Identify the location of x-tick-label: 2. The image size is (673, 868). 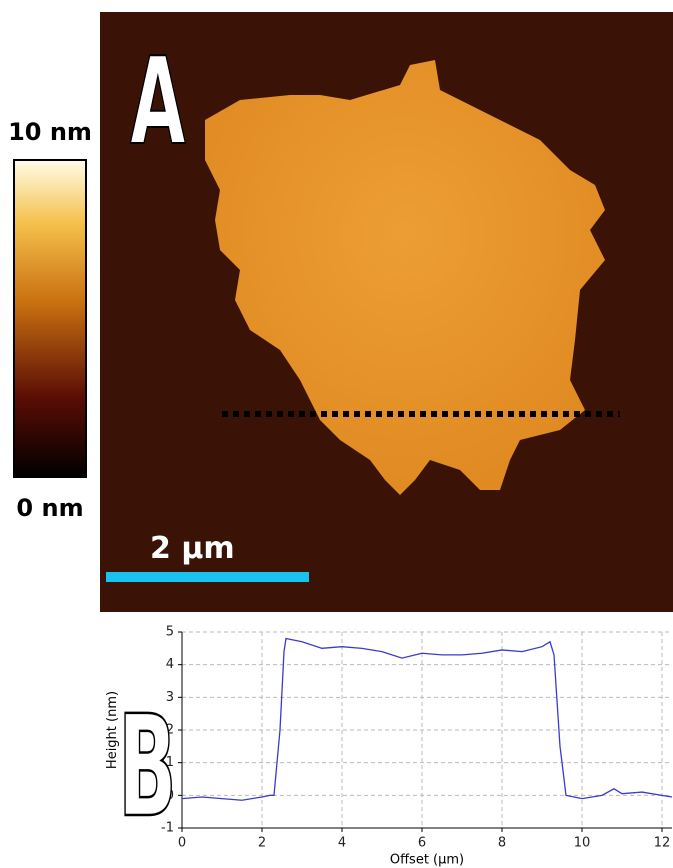
(262, 843).